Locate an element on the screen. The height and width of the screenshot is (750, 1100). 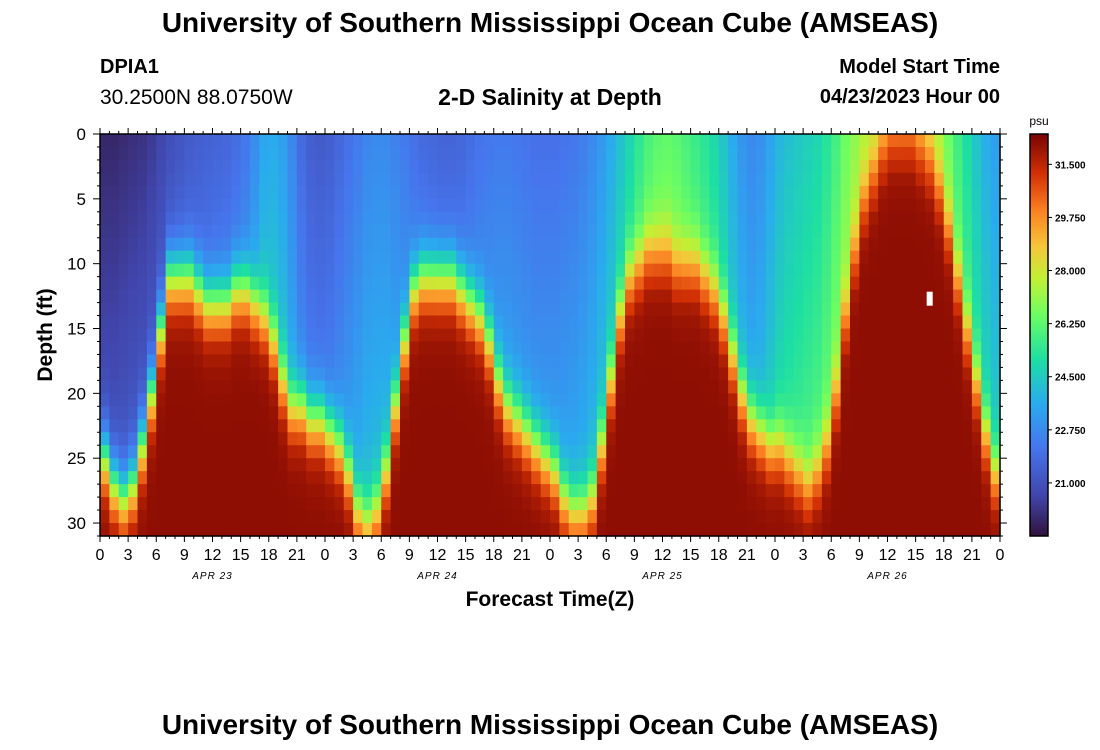
colorbar-tick-label: 26.250 is located at coordinates (1070, 325).